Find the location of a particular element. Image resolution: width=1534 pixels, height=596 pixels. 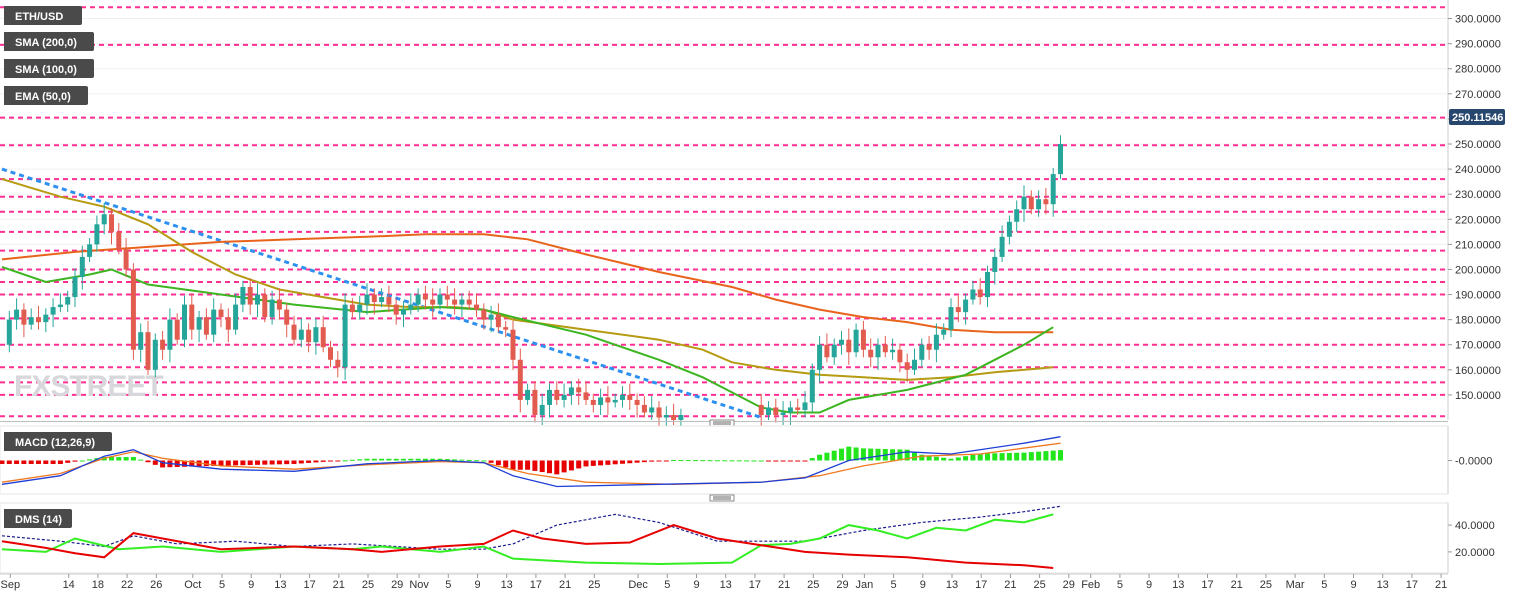

macd-panel: -0.0000 MACD (12,26,9) is located at coordinates (746, 460).